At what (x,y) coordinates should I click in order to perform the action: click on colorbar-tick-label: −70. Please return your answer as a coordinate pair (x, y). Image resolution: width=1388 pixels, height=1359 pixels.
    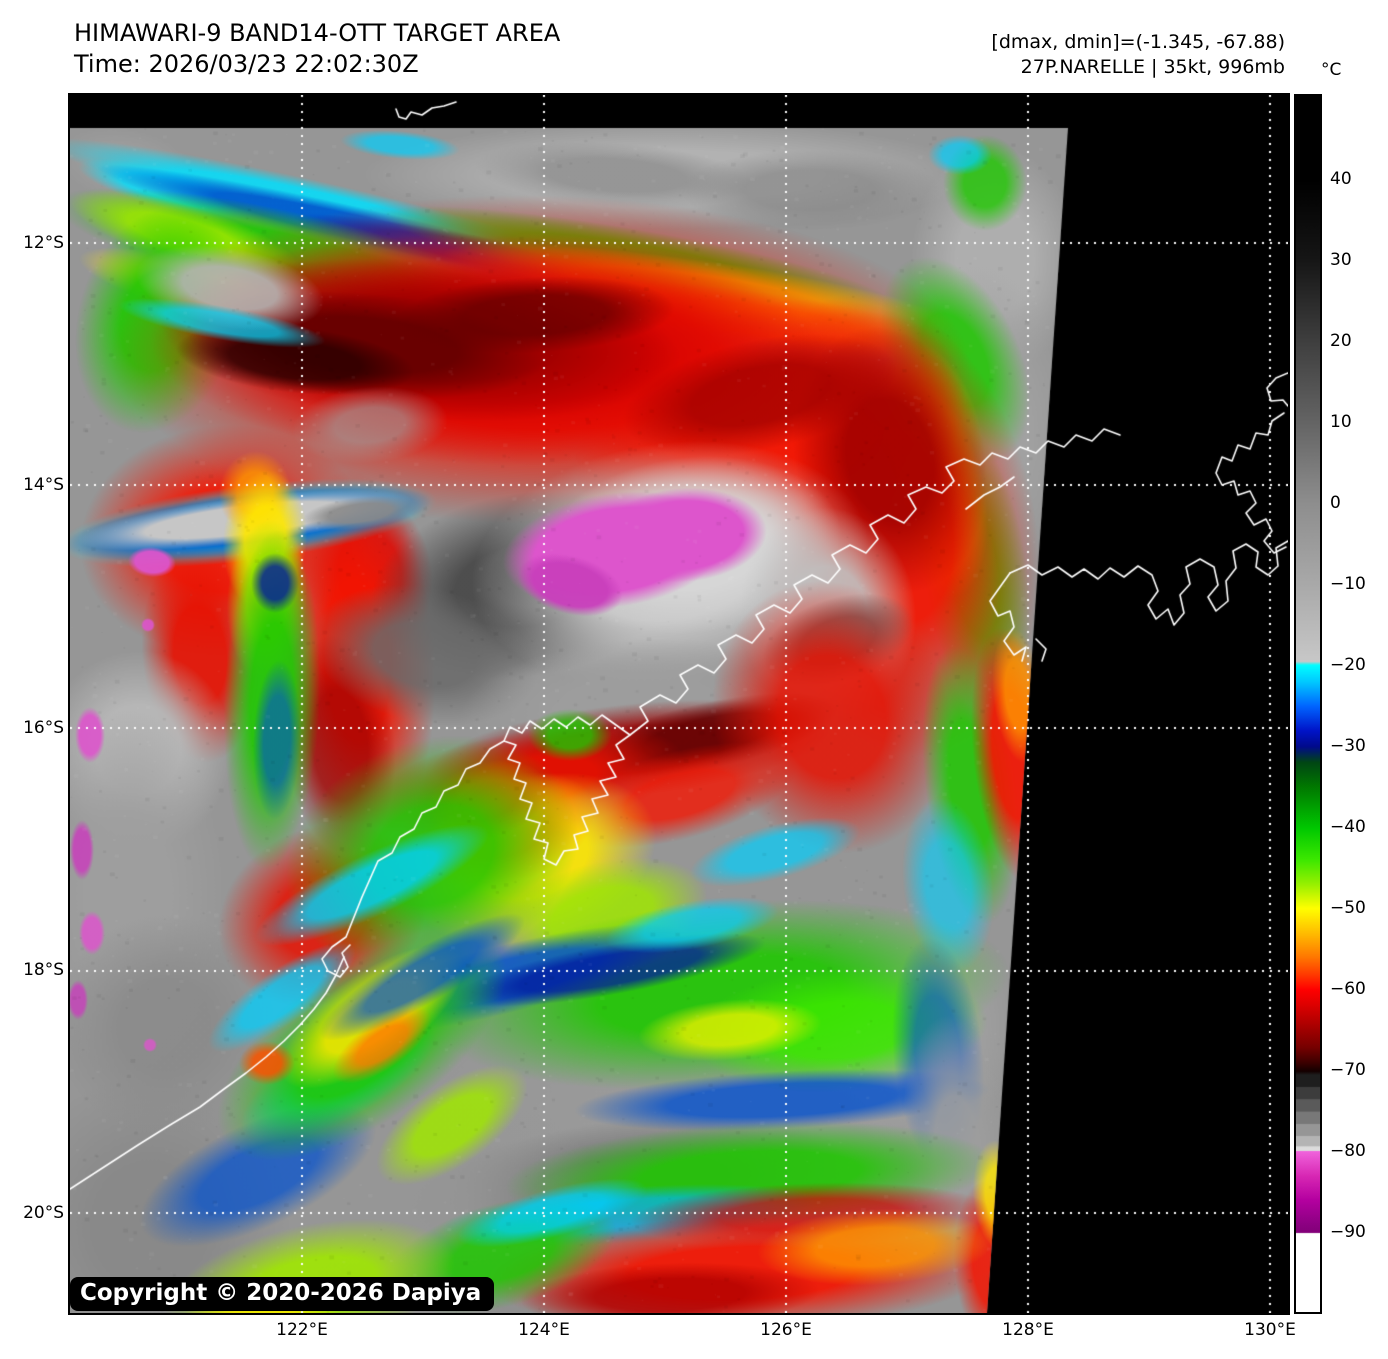
    Looking at the image, I should click on (1348, 1070).